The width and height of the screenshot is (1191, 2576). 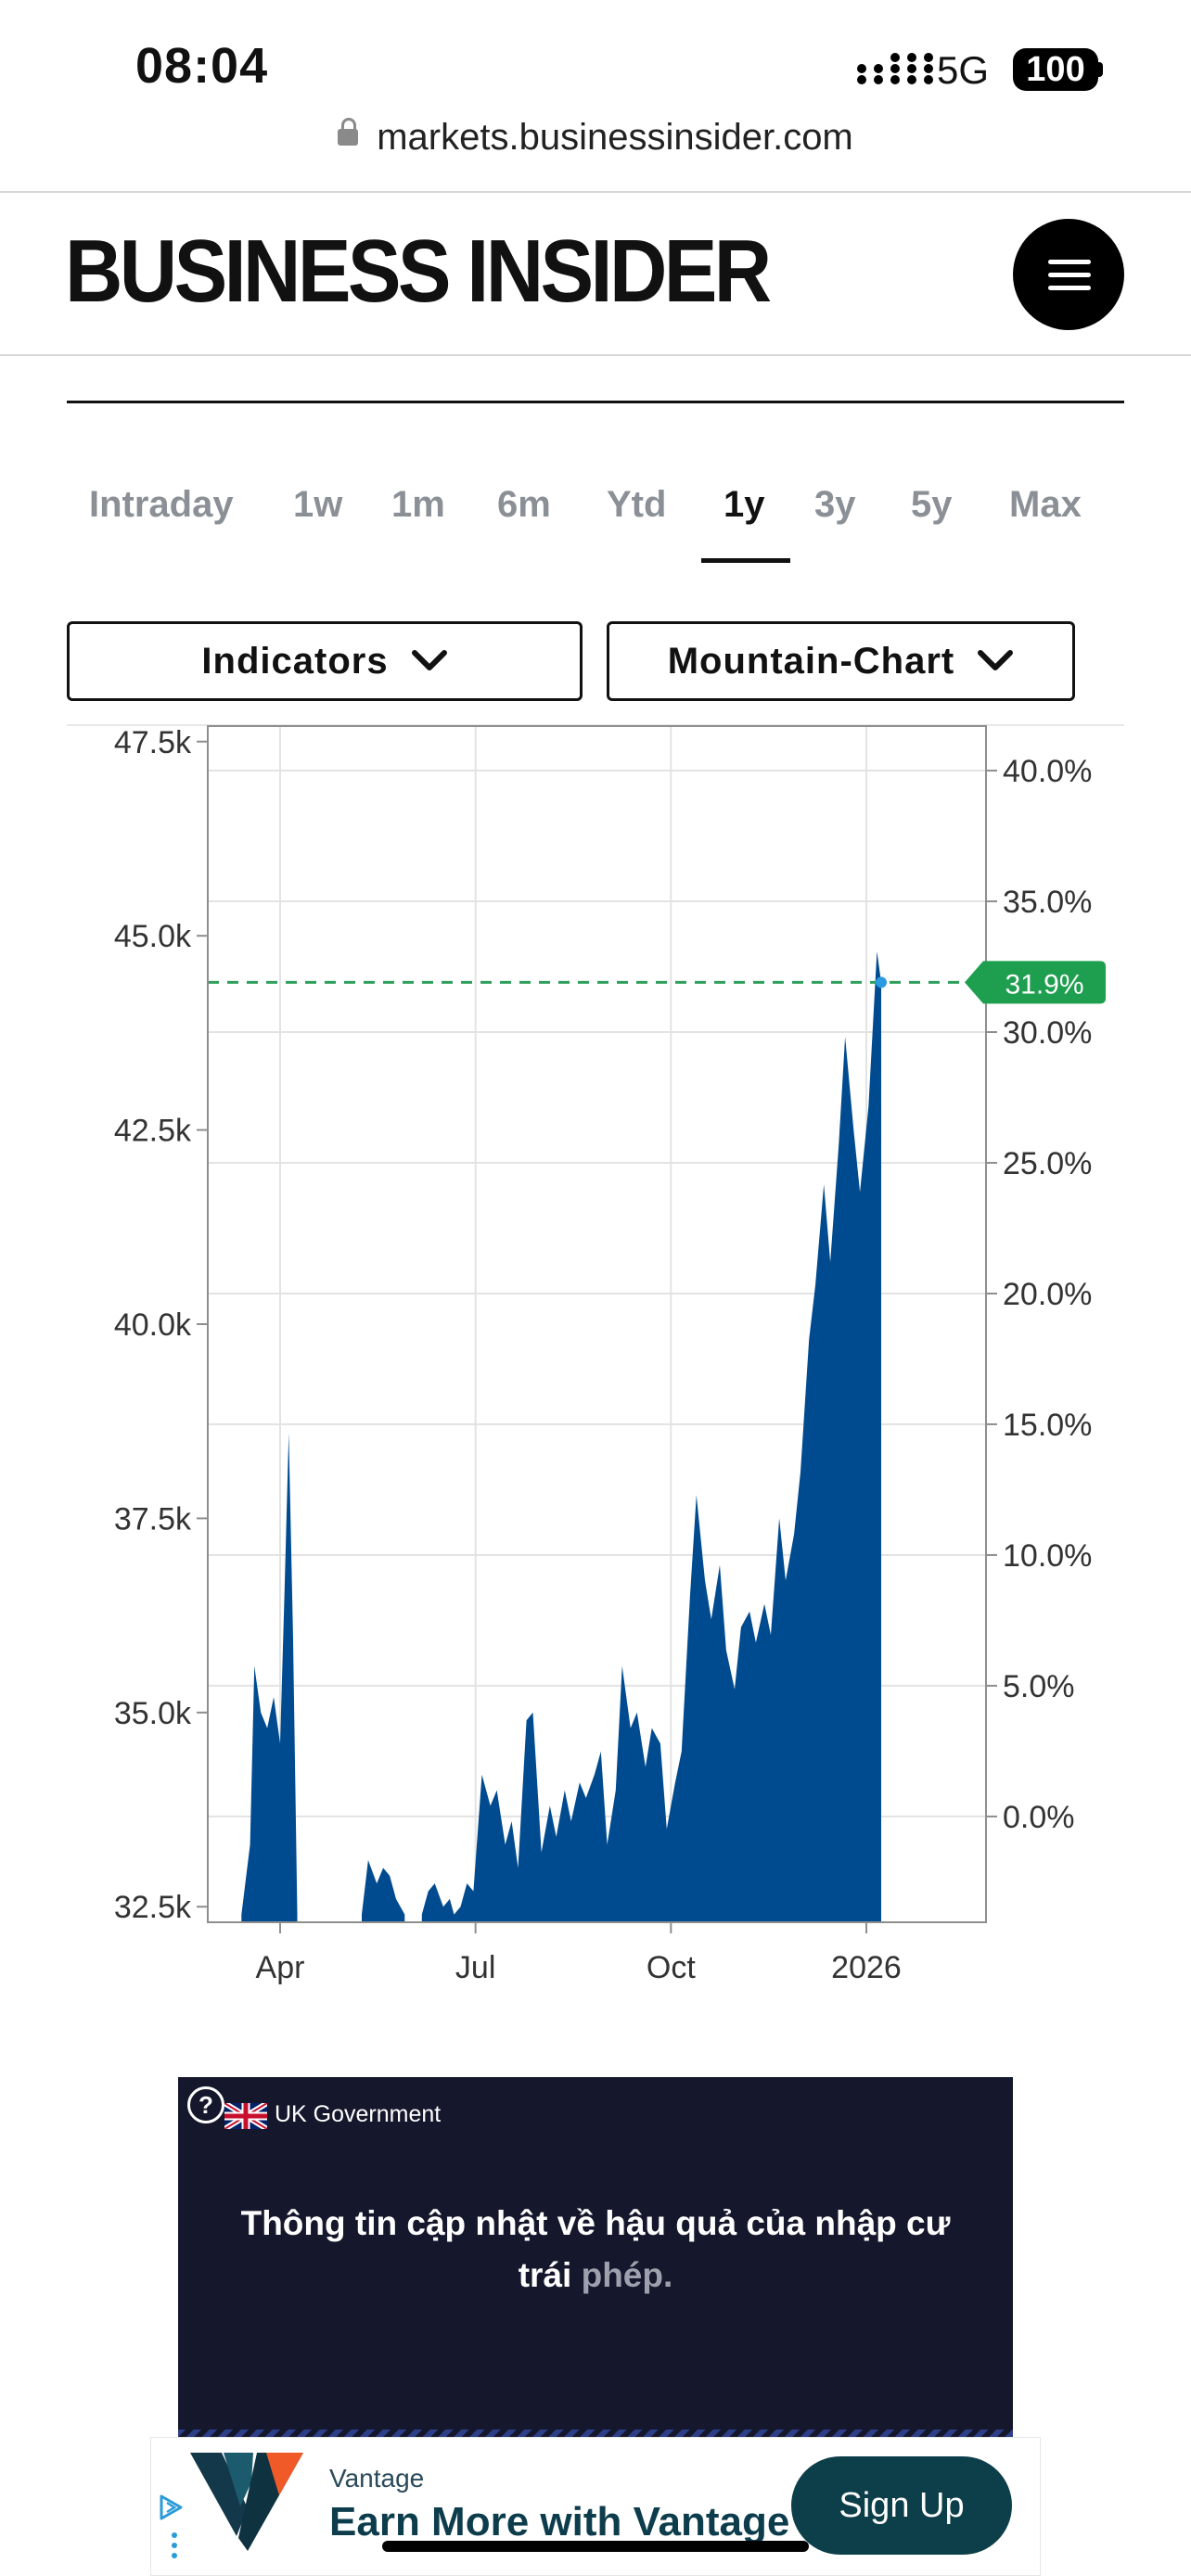 What do you see at coordinates (153, 1713) in the screenshot?
I see `left-tick-label: 35.0k` at bounding box center [153, 1713].